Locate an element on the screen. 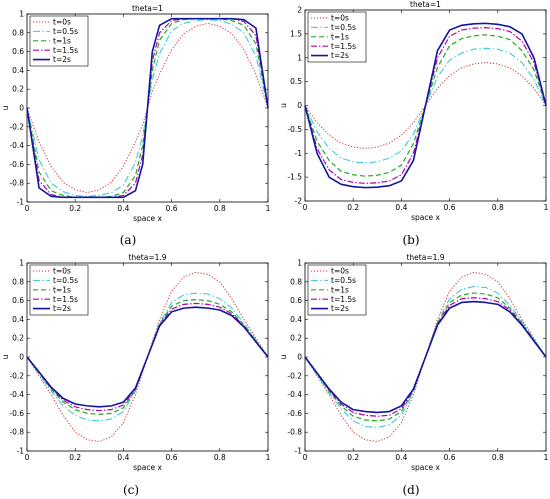 The height and width of the screenshot is (499, 550). series-line-t=1.5s is located at coordinates (425, 357).